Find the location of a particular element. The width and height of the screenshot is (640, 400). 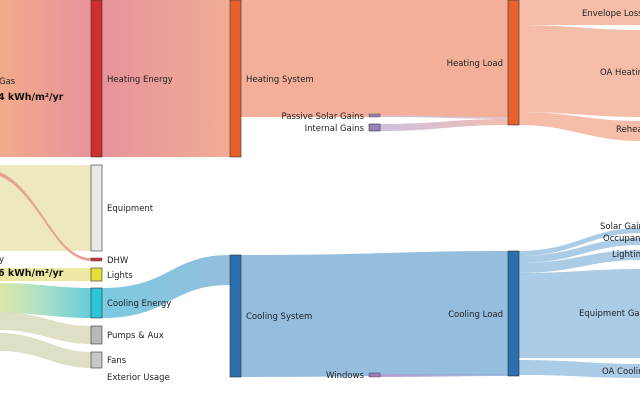

link-heating-energy-heating-system is located at coordinates (166, 78).